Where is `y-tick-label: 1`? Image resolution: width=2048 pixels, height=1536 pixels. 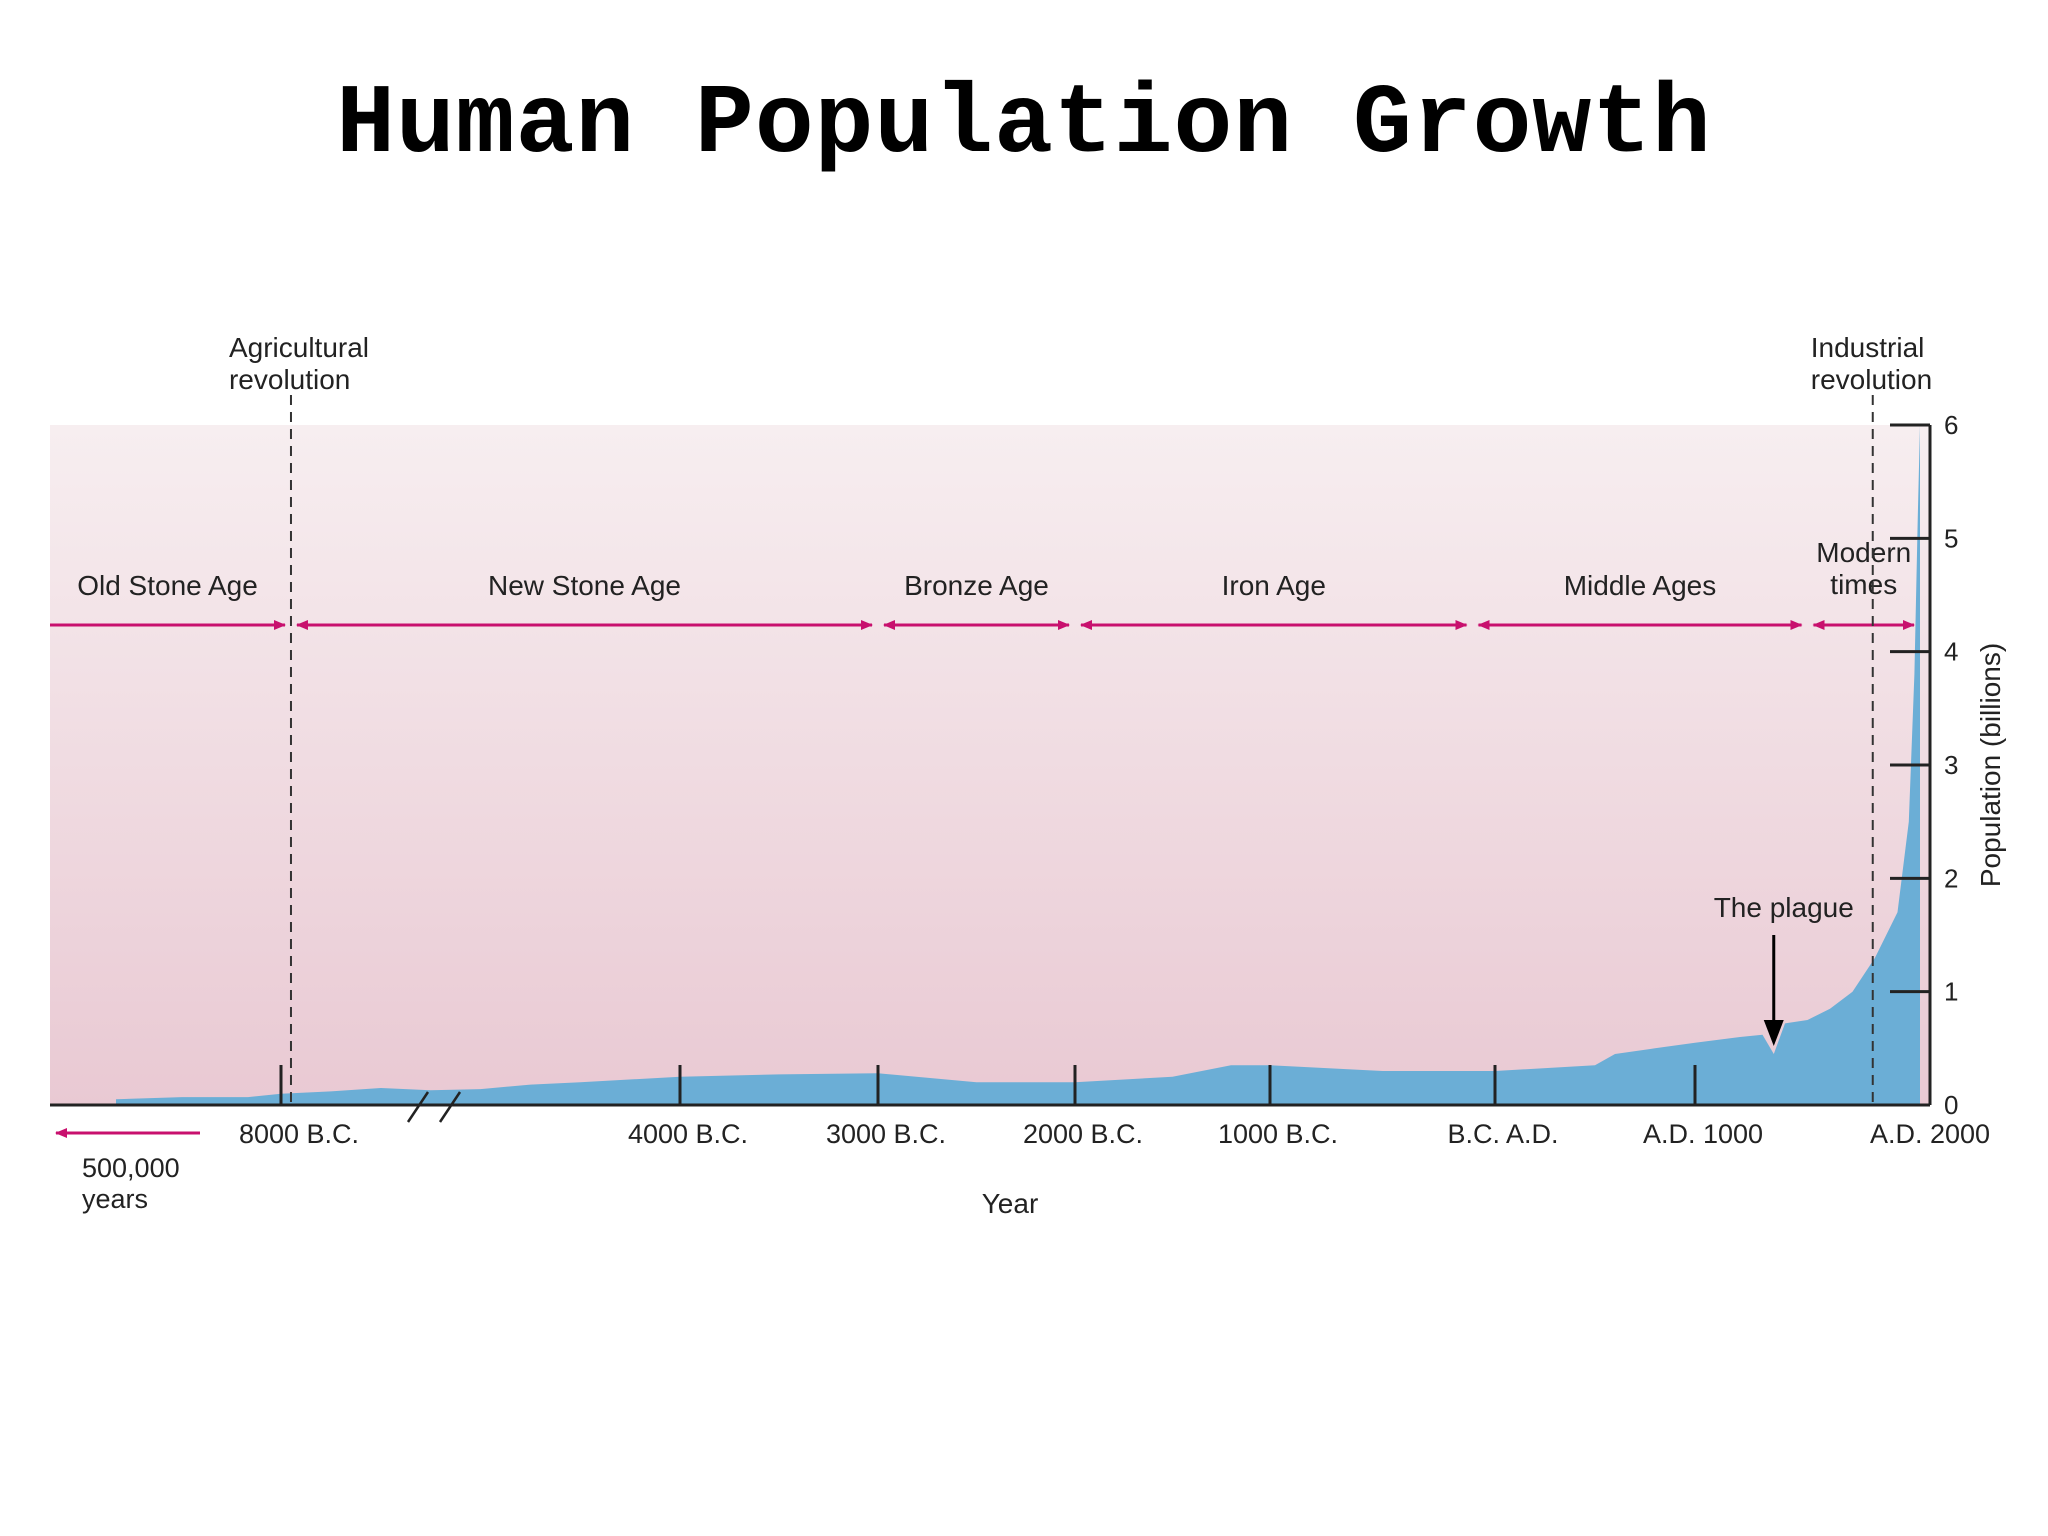 y-tick-label: 1 is located at coordinates (1951, 992).